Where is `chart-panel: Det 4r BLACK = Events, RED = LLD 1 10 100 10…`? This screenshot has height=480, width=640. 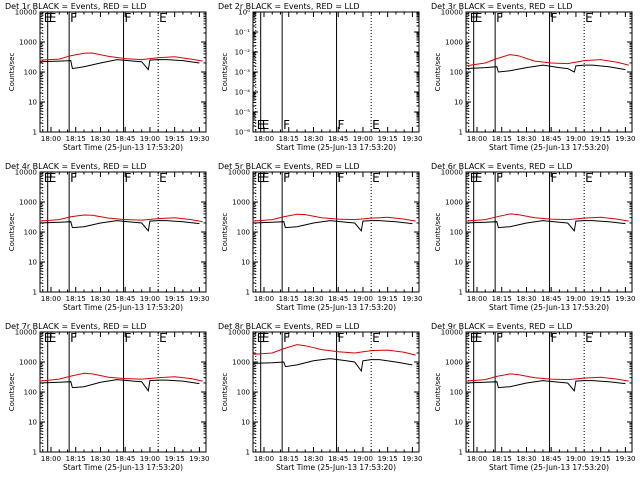 chart-panel: Det 4r BLACK = Events, RED = LLD 1 10 100 10… is located at coordinates (107, 237).